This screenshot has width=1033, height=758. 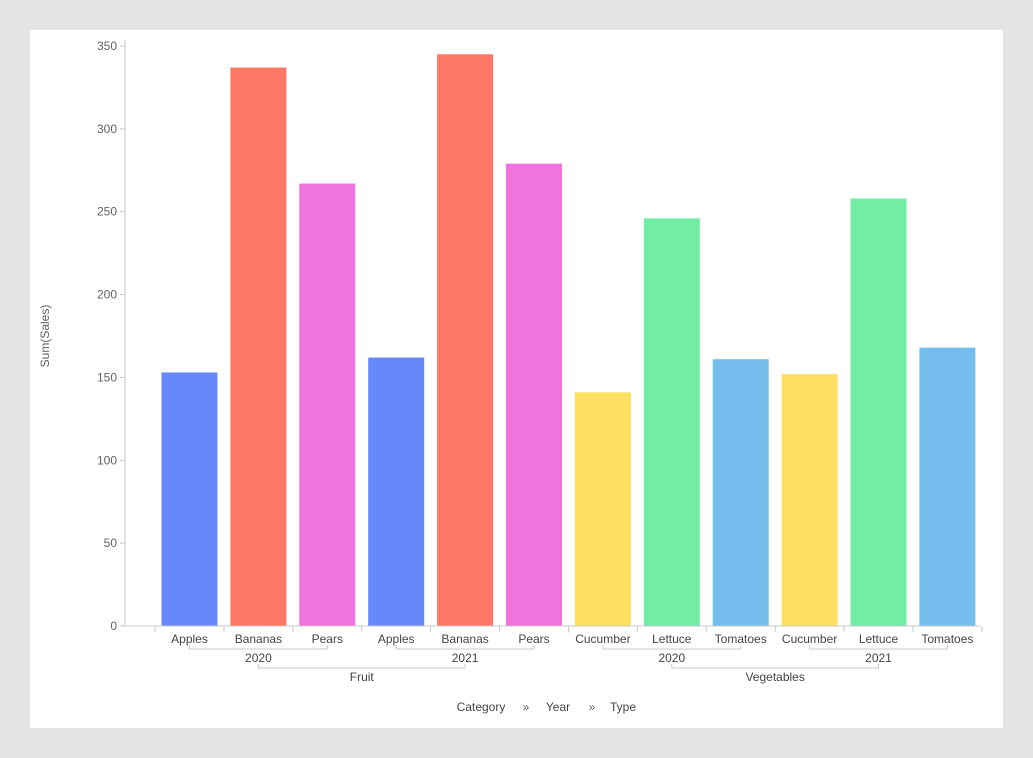 What do you see at coordinates (558, 707) in the screenshot?
I see `hierarchy-level-year: Year` at bounding box center [558, 707].